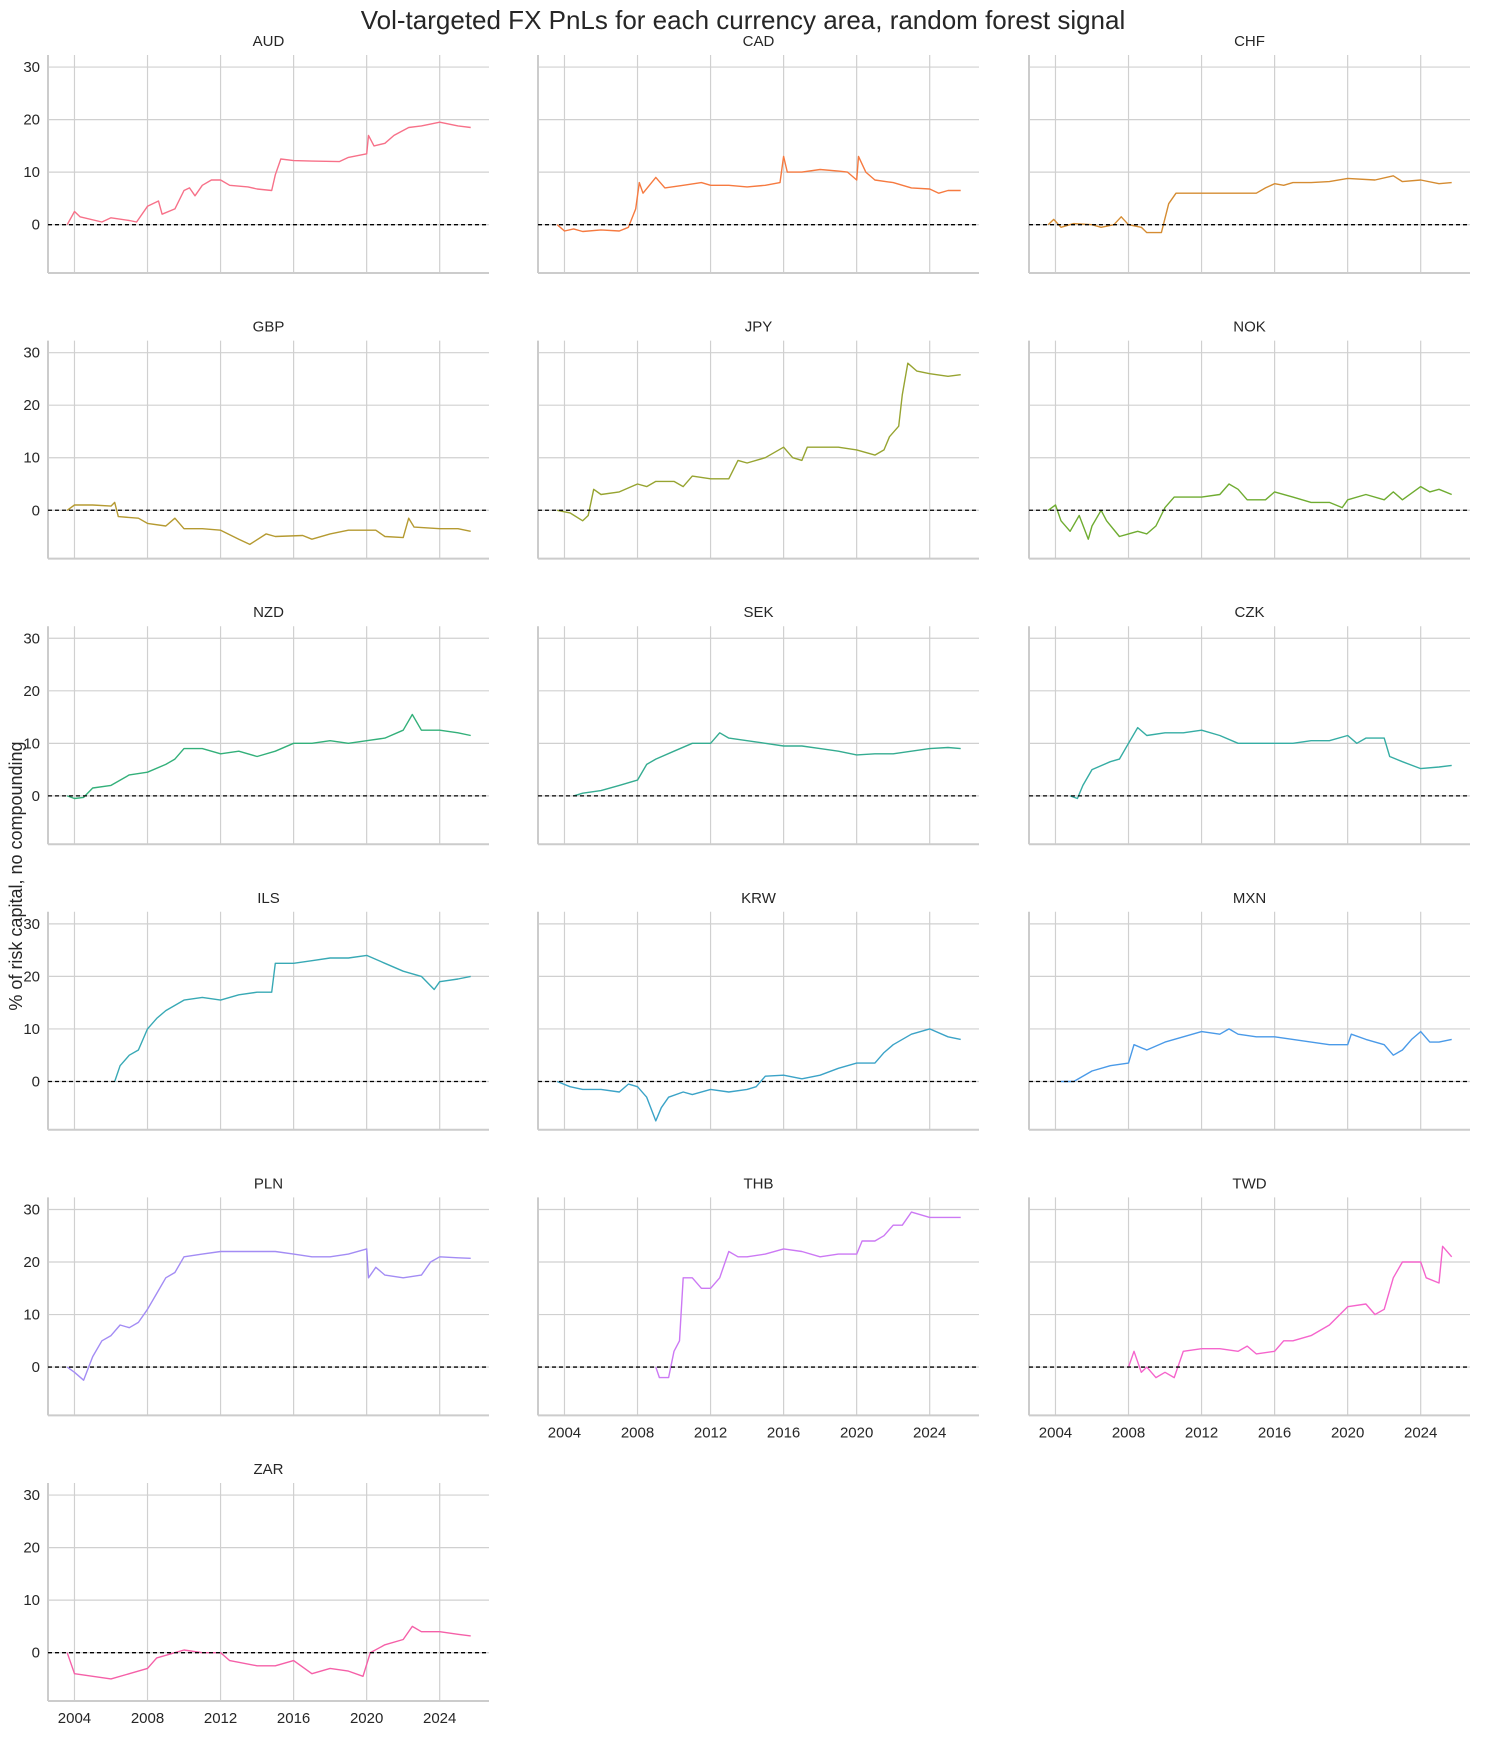 This screenshot has width=1486, height=1746. What do you see at coordinates (268, 756) in the screenshot?
I see `series-line-nzd` at bounding box center [268, 756].